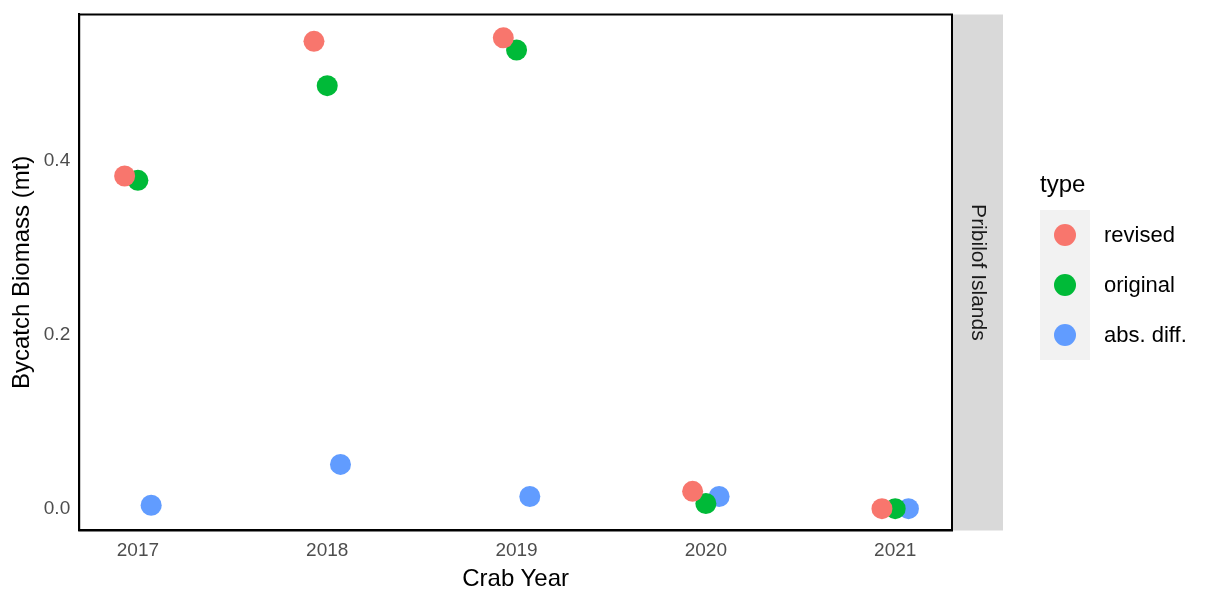  Describe the element at coordinates (1145, 335) in the screenshot. I see `legend-label: abs. diff.` at that location.